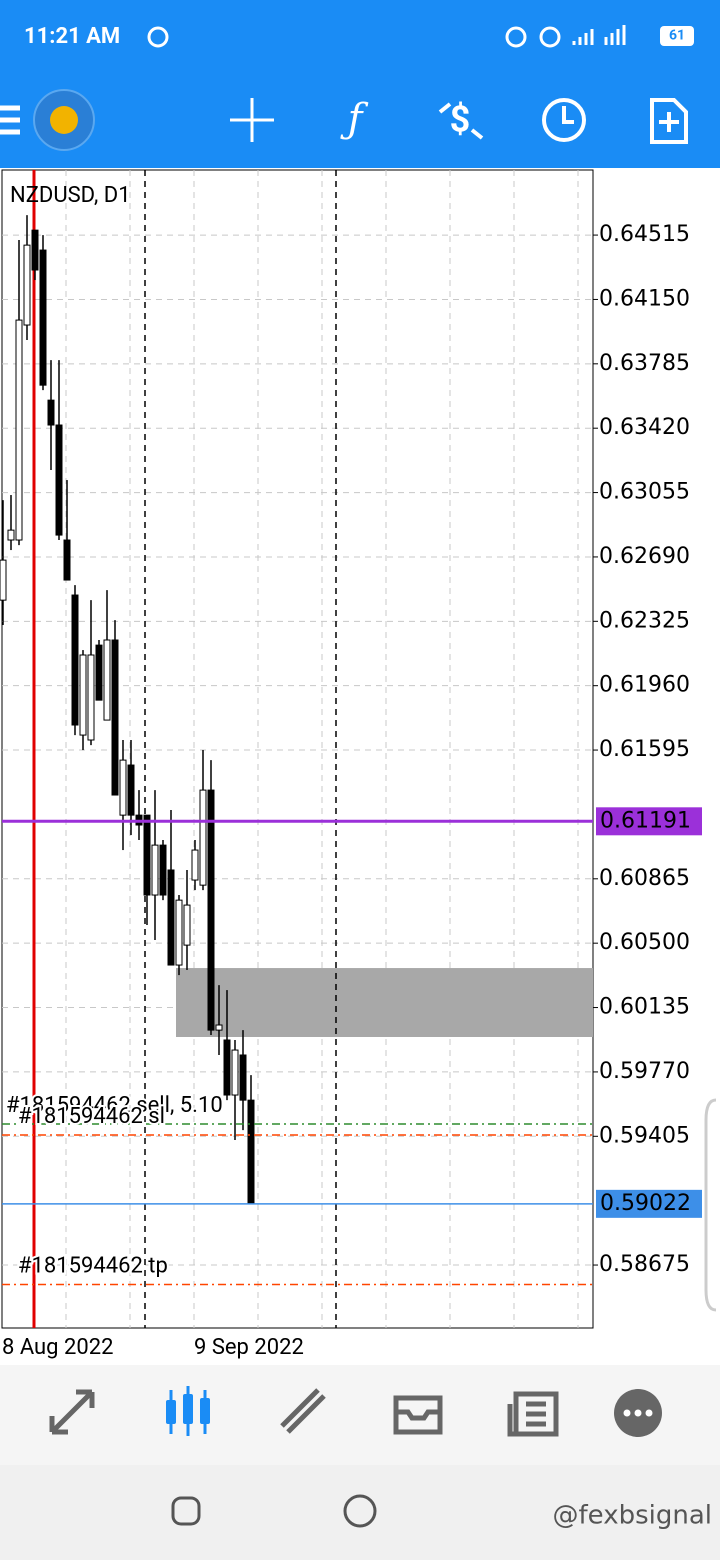 The width and height of the screenshot is (720, 1560). What do you see at coordinates (644, 363) in the screenshot?
I see `y-tick-label: 0.63785` at bounding box center [644, 363].